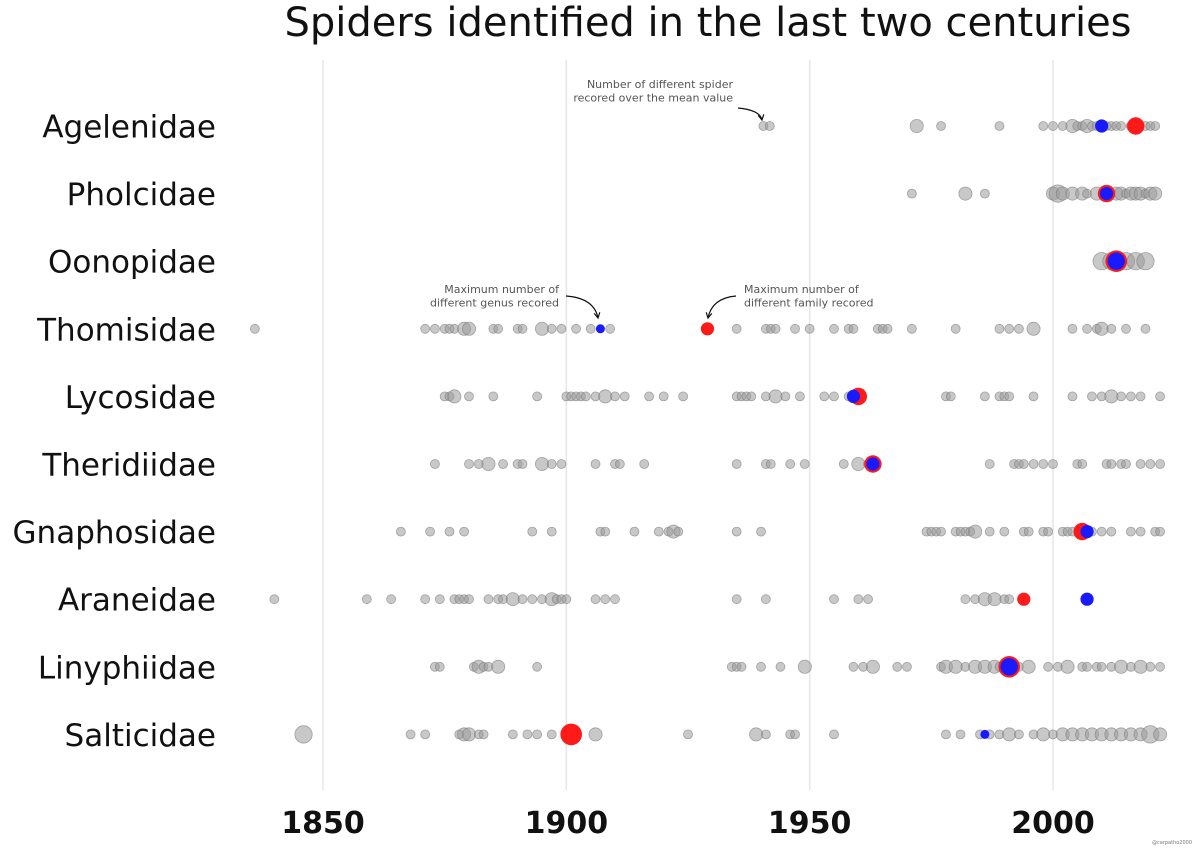  What do you see at coordinates (126, 330) in the screenshot?
I see `family-label: Thomisidae` at bounding box center [126, 330].